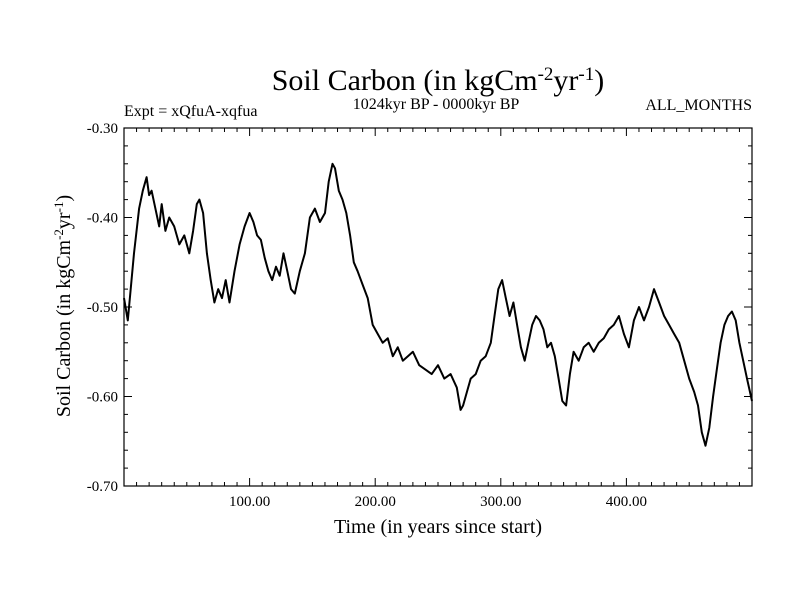 Image resolution: width=800 pixels, height=600 pixels. I want to click on x-tick-label: 300.00, so click(500, 502).